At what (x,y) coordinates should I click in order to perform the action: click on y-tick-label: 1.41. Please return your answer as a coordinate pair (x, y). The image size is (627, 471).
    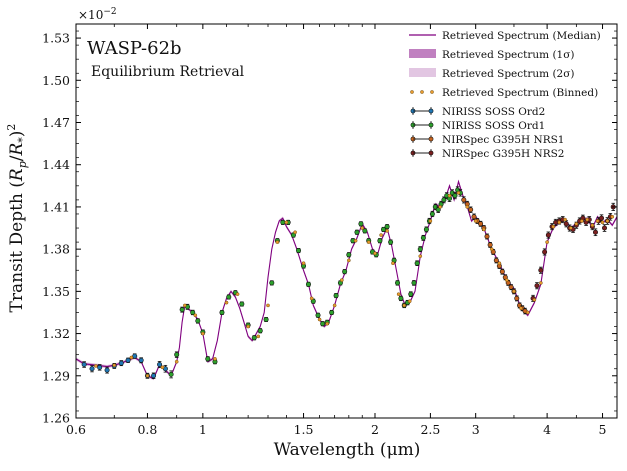
    Looking at the image, I should click on (56, 206).